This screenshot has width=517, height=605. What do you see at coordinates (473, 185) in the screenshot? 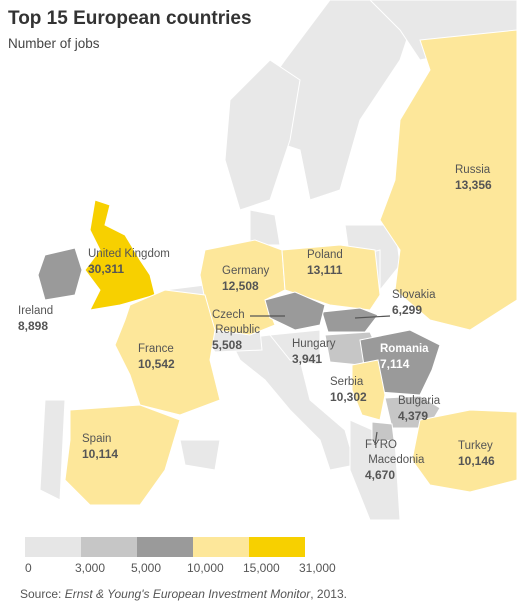
I see `country-value: 13,356` at bounding box center [473, 185].